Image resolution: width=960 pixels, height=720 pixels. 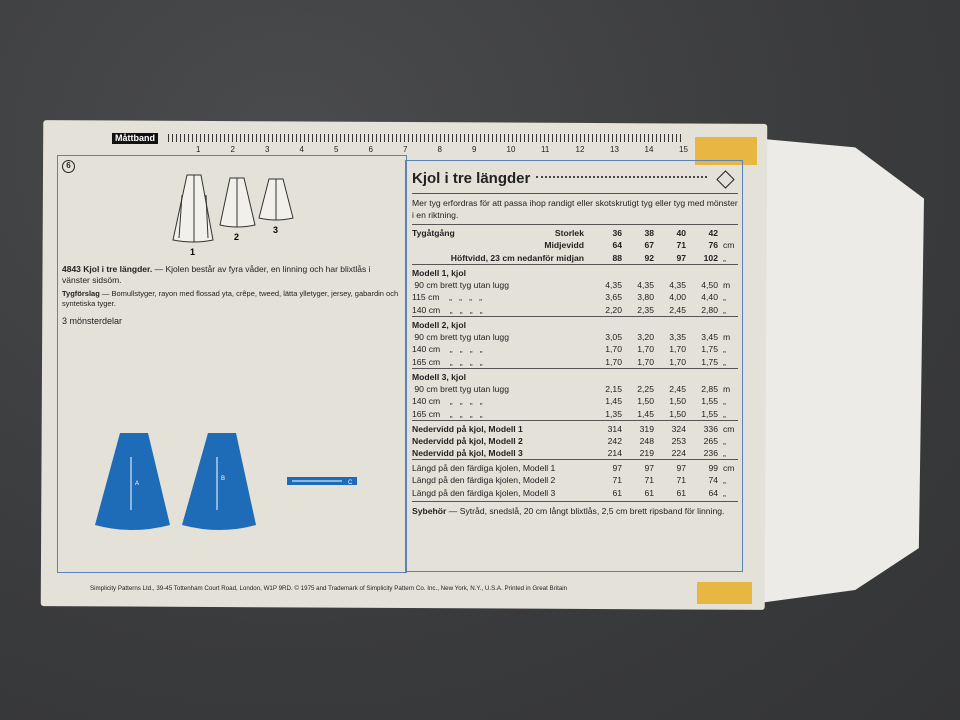 What do you see at coordinates (704, 466) in the screenshot?
I see `row-value: 99` at bounding box center [704, 466].